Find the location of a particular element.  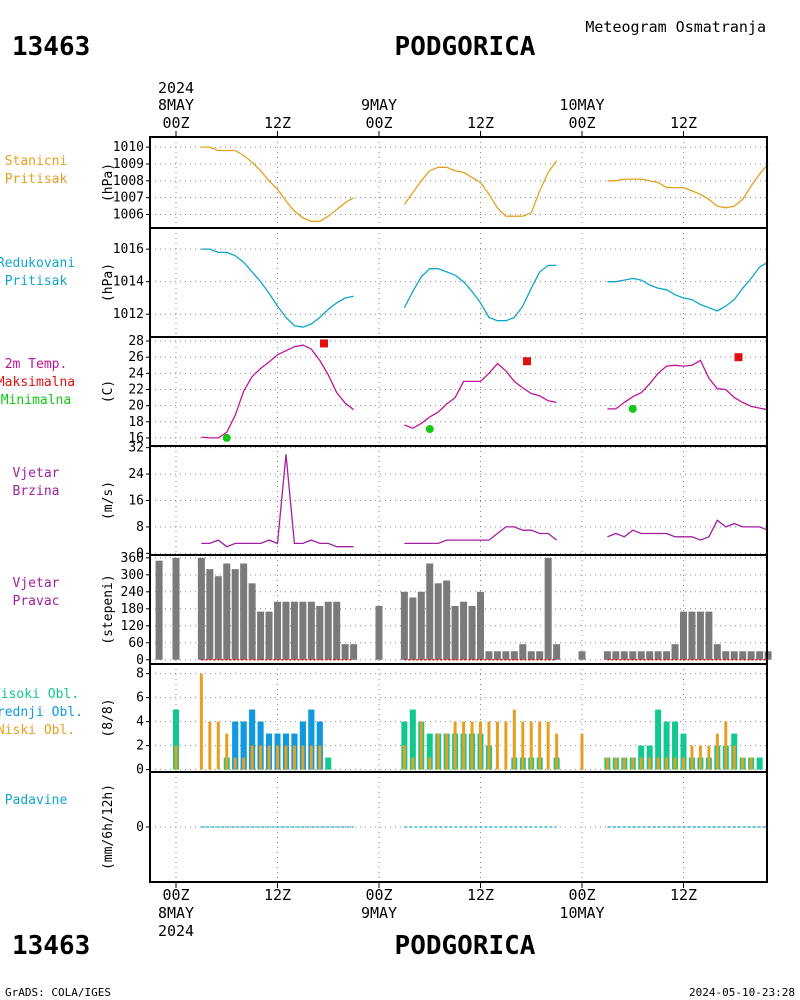

panel-label: Pritisak is located at coordinates (36, 281).